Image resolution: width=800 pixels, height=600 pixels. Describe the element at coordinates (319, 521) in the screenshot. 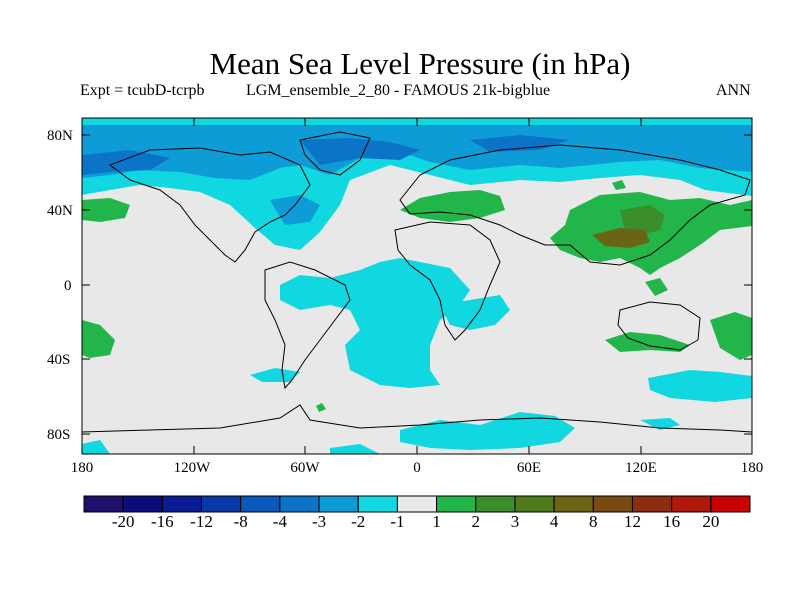

I see `colorbar-label: -3` at that location.